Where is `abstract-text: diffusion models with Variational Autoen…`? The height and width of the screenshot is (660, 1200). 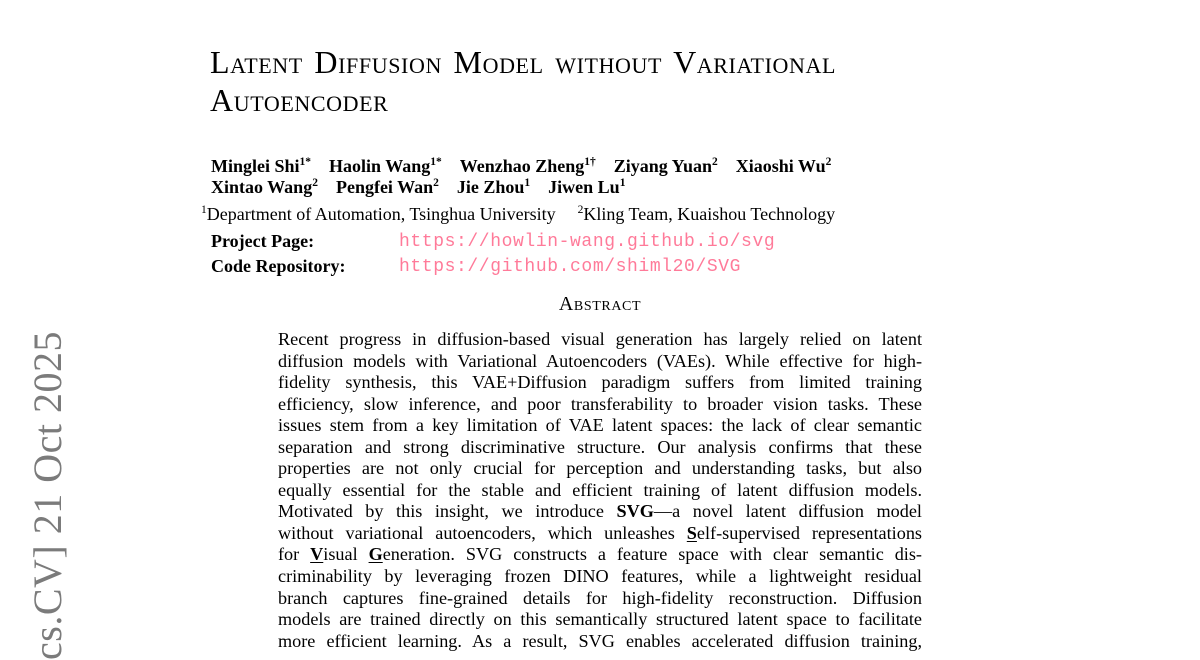
abstract-text: diffusion models with Variational Autoen… is located at coordinates (600, 360).